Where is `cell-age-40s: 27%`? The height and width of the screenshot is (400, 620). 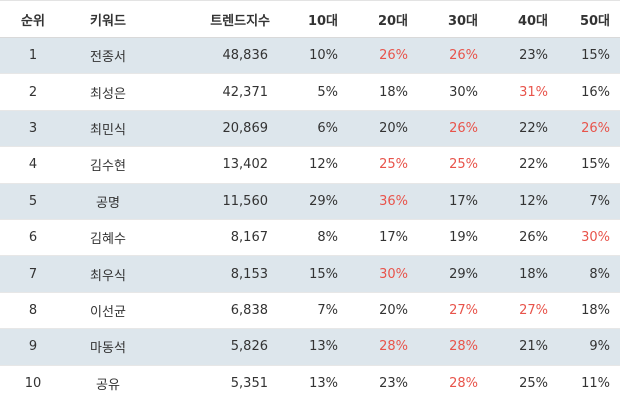 cell-age-40s: 27% is located at coordinates (533, 310).